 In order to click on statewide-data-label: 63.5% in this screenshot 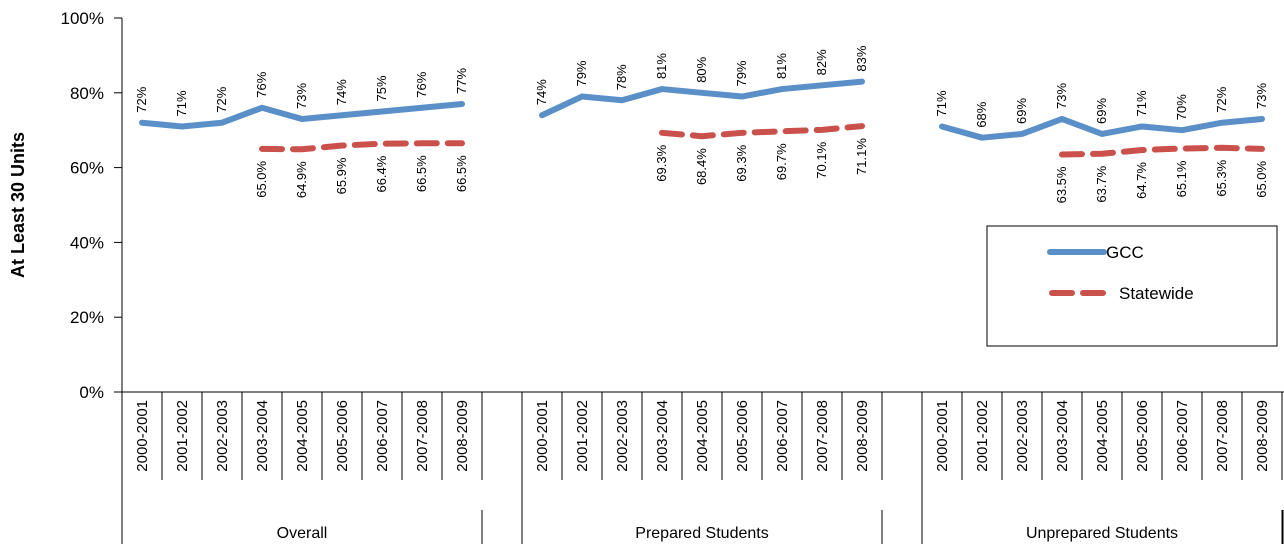, I will do `click(1061, 184)`.